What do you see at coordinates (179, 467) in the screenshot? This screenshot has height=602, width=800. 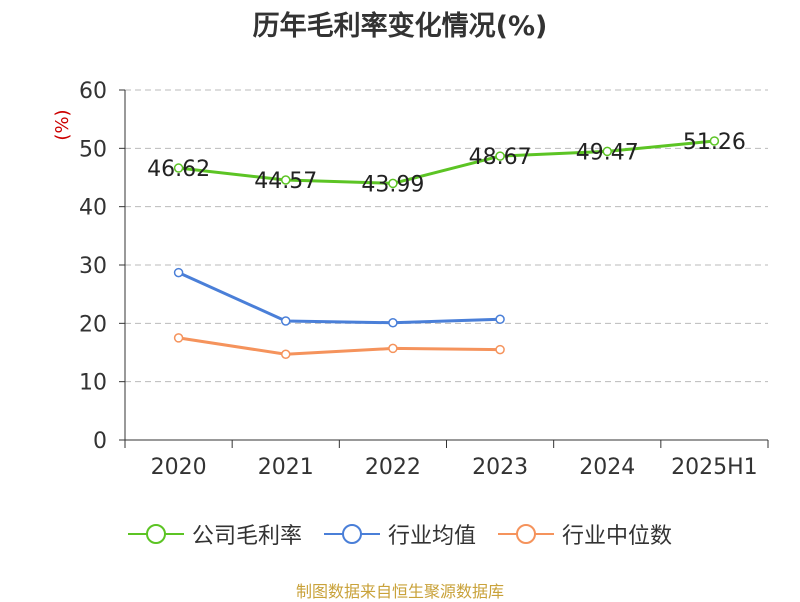 I see `x-tick-label: 2020` at bounding box center [179, 467].